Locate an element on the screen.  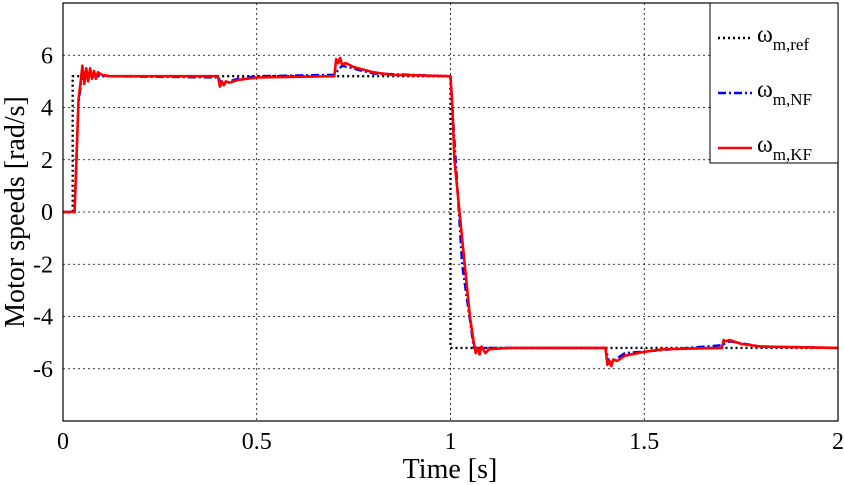
y-tick-label: 6 is located at coordinates (47, 56).